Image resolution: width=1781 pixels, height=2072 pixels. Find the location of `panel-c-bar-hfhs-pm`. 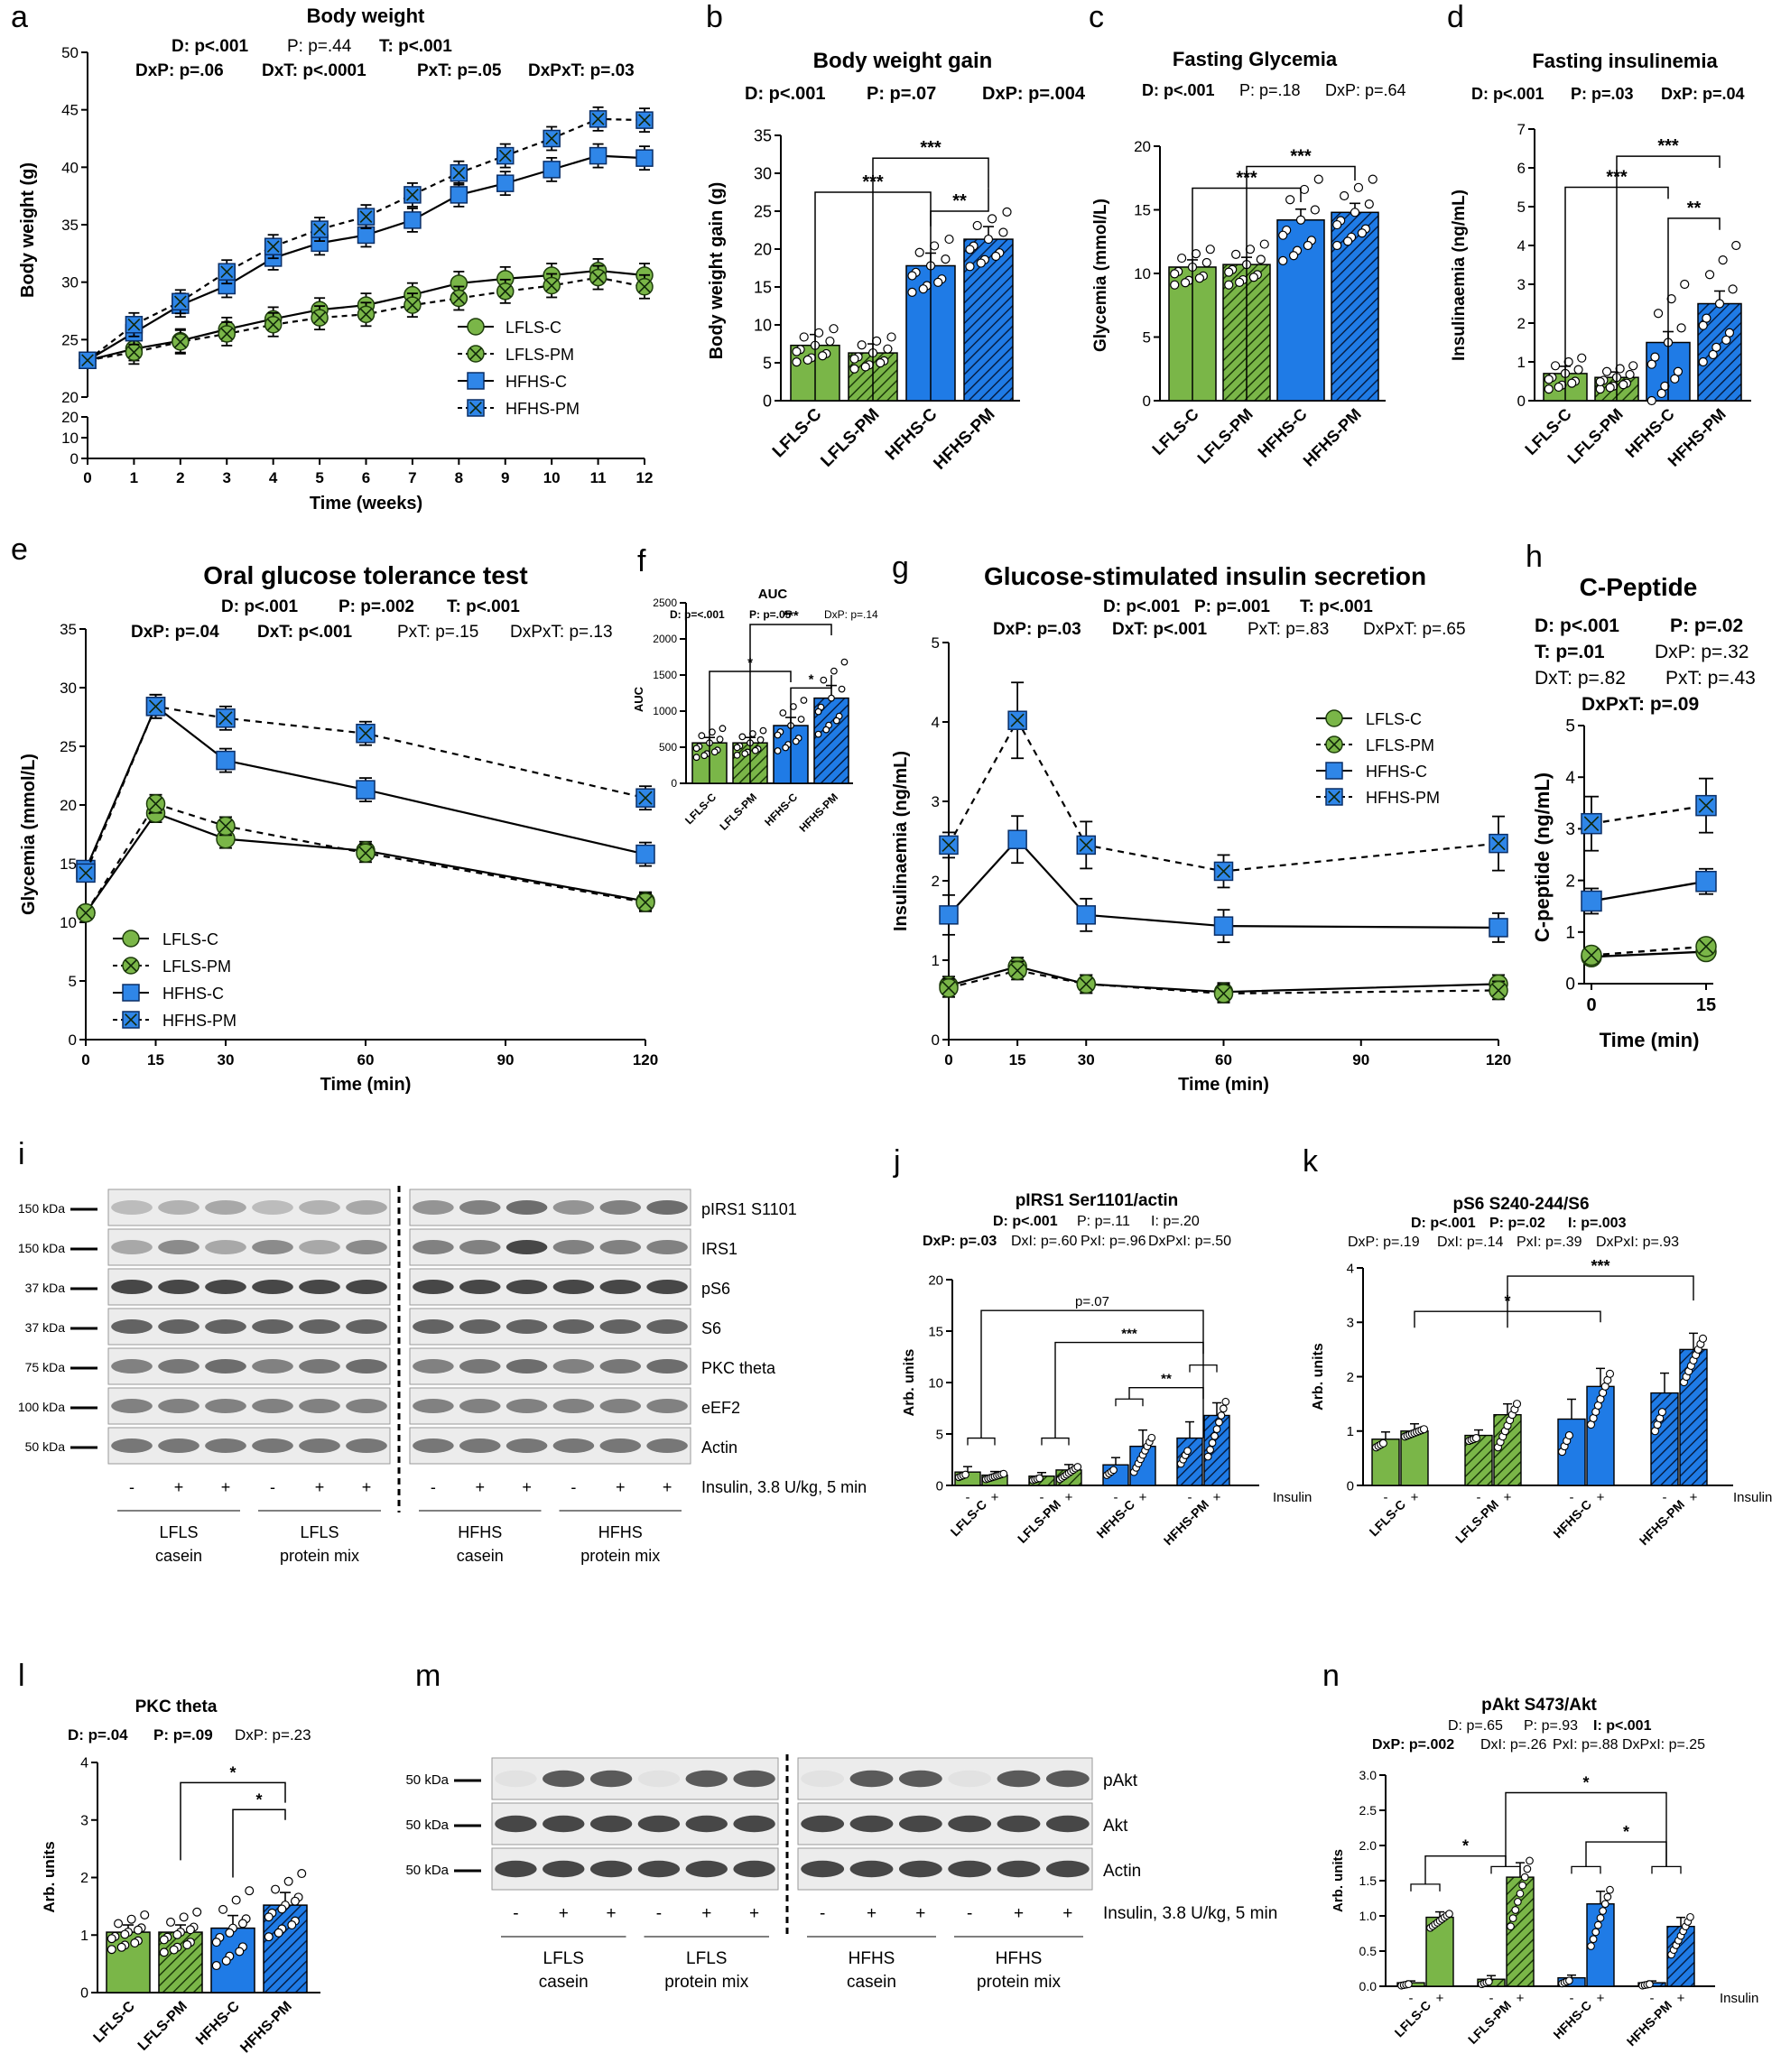

panel-c-bar-hfhs-pm is located at coordinates (1355, 307).